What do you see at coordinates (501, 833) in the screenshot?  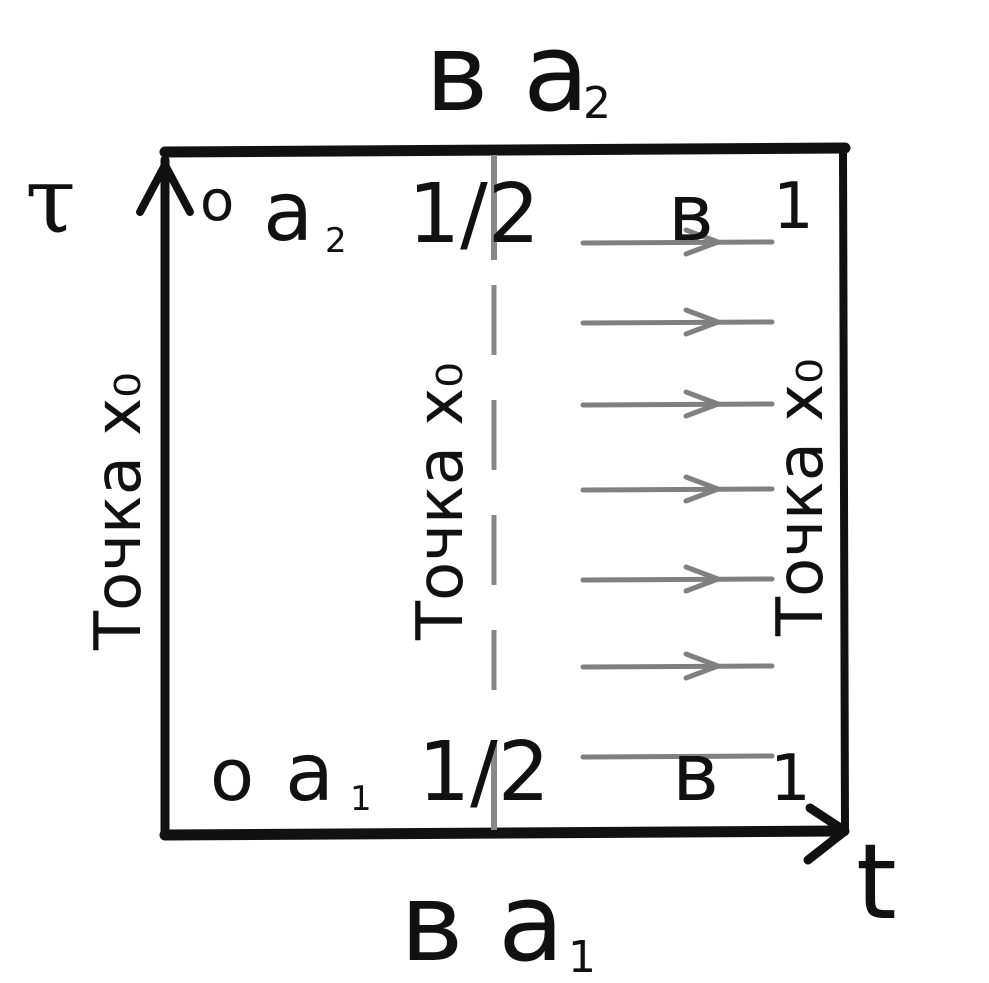 I see `frame-bottom` at bounding box center [501, 833].